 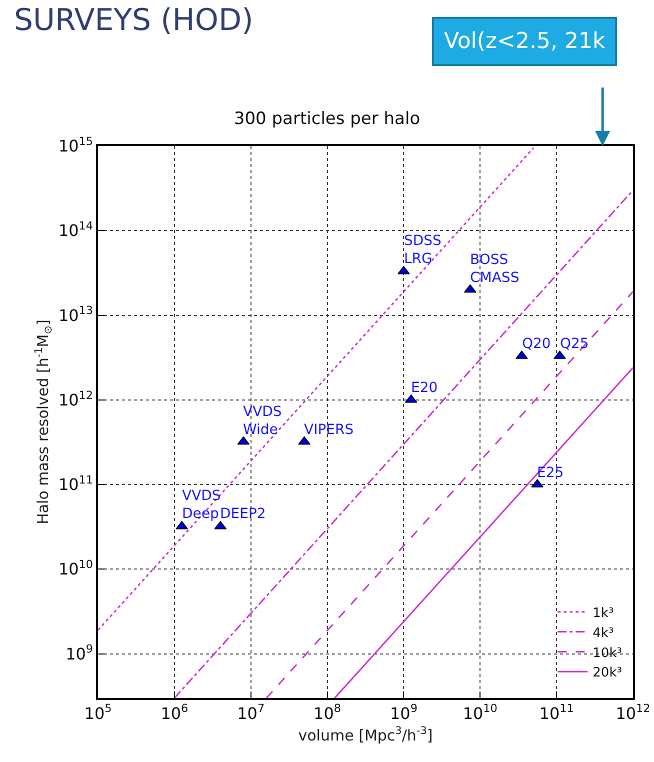 What do you see at coordinates (329, 430) in the screenshot?
I see `annotation: VIPERS` at bounding box center [329, 430].